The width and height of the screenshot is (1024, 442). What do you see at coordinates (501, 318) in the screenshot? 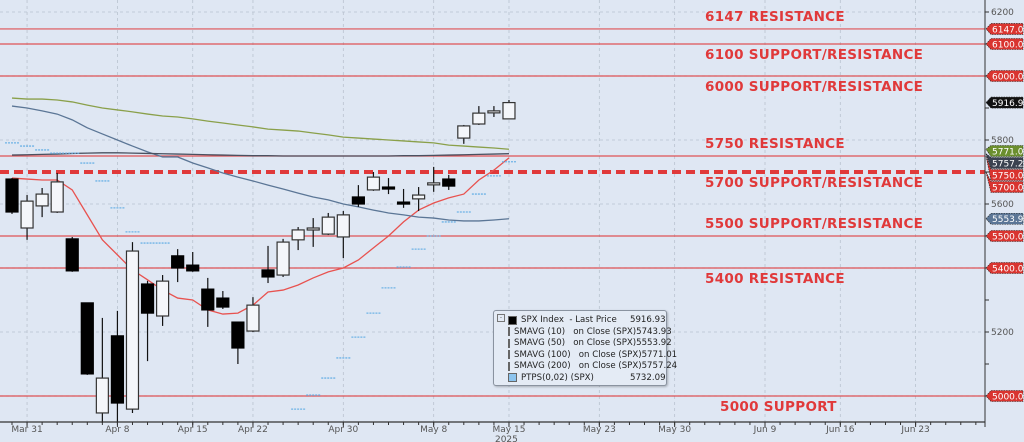
I see `legend-collapse-icon: -` at bounding box center [501, 318].